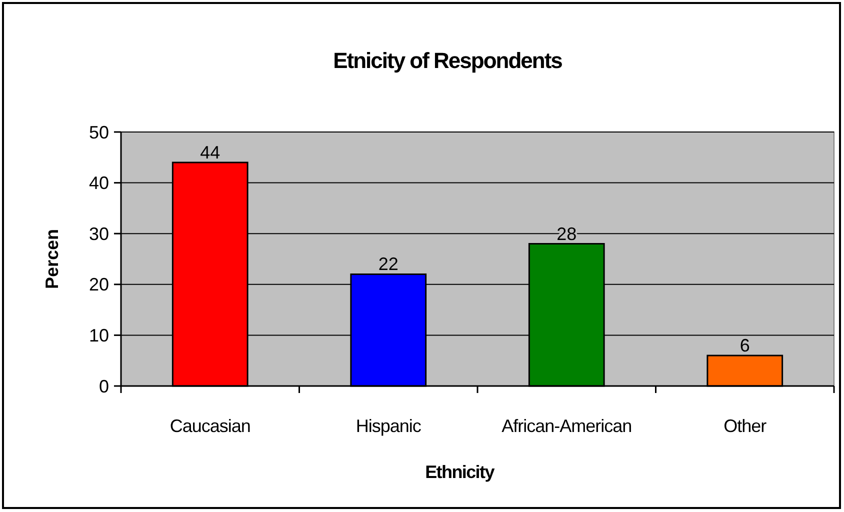 This screenshot has width=844, height=512. What do you see at coordinates (210, 426) in the screenshot?
I see `x-tick-label: Caucasian` at bounding box center [210, 426].